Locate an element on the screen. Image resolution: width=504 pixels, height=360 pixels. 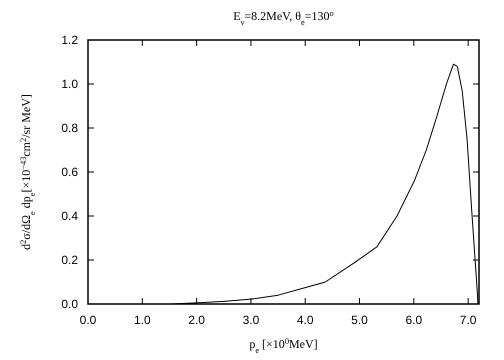
x-tick-label: 2.0 is located at coordinates (197, 320).